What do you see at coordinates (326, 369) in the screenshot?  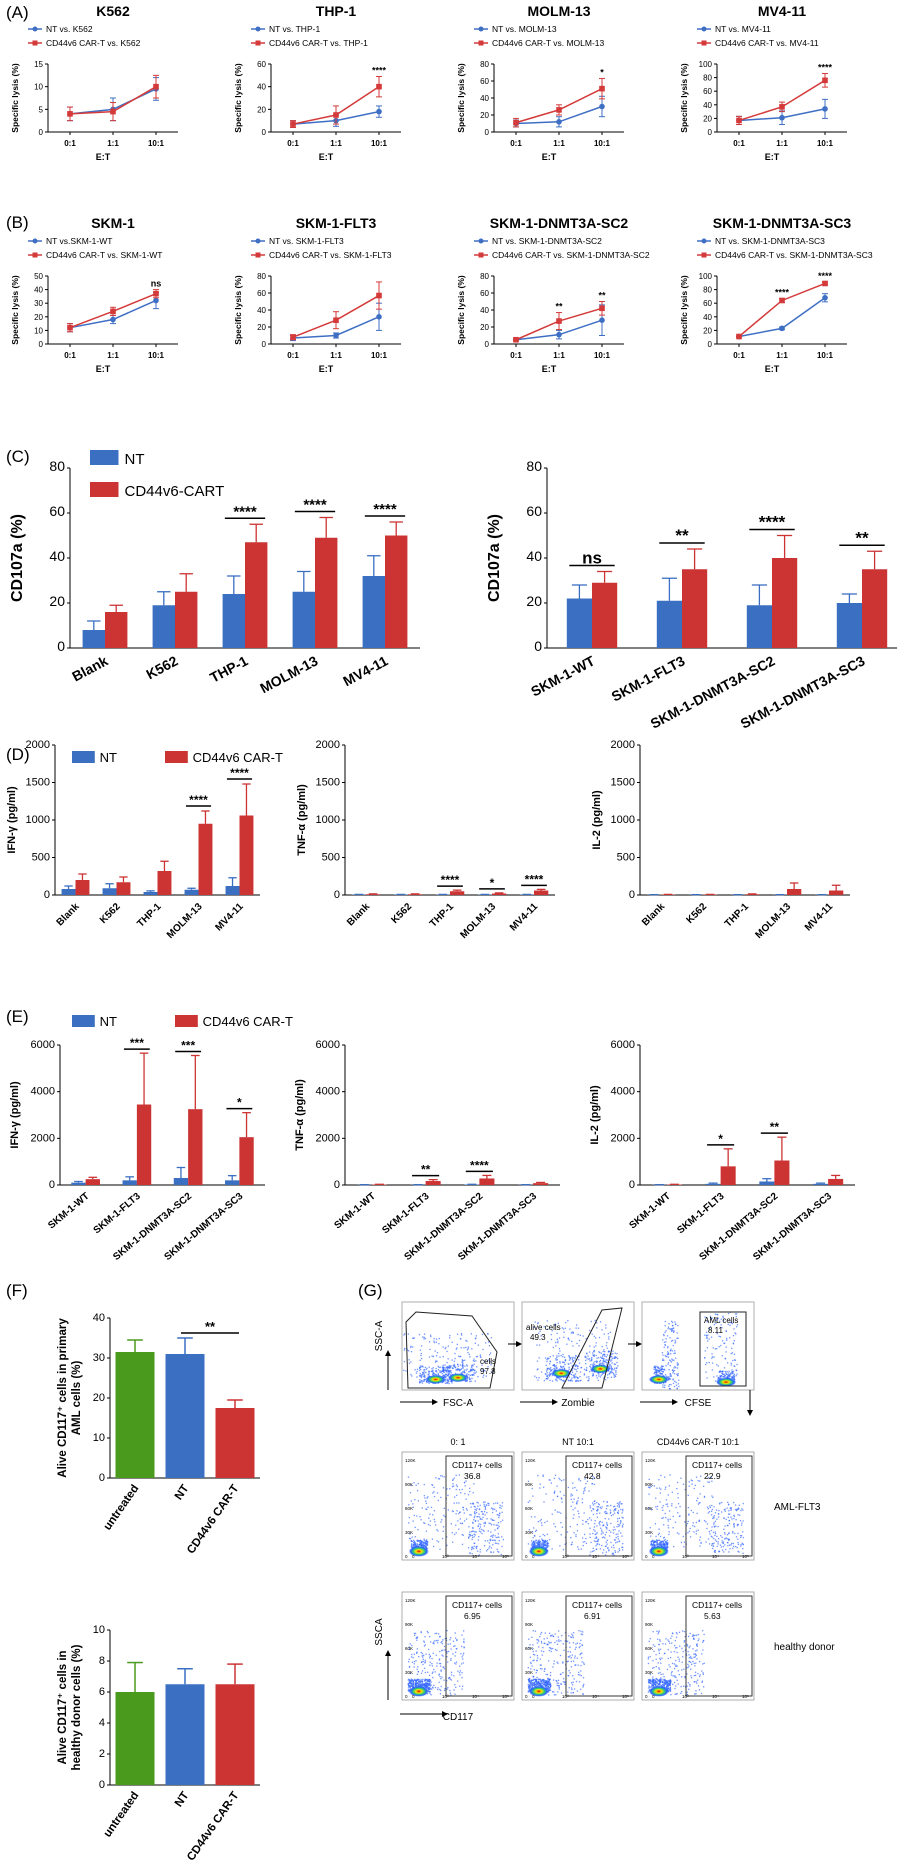 I see `x-axis-label: E:T` at bounding box center [326, 369].